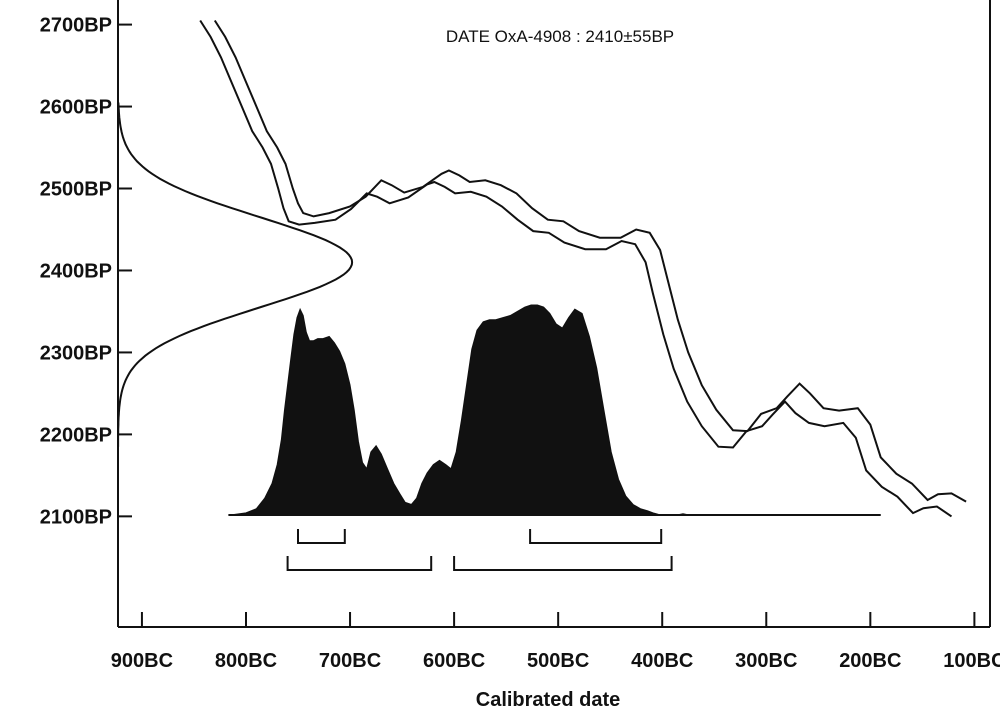 The height and width of the screenshot is (716, 1000). I want to click on x-tick-label: 700BC, so click(350, 661).